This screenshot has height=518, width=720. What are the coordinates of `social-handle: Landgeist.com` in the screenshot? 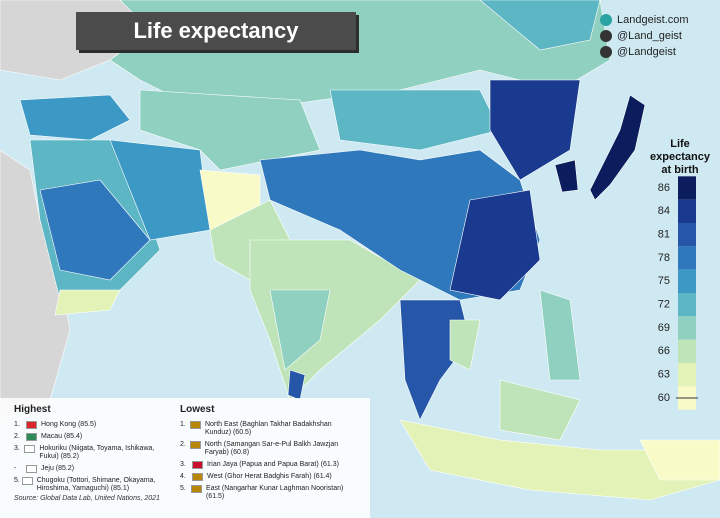 It's located at (644, 20).